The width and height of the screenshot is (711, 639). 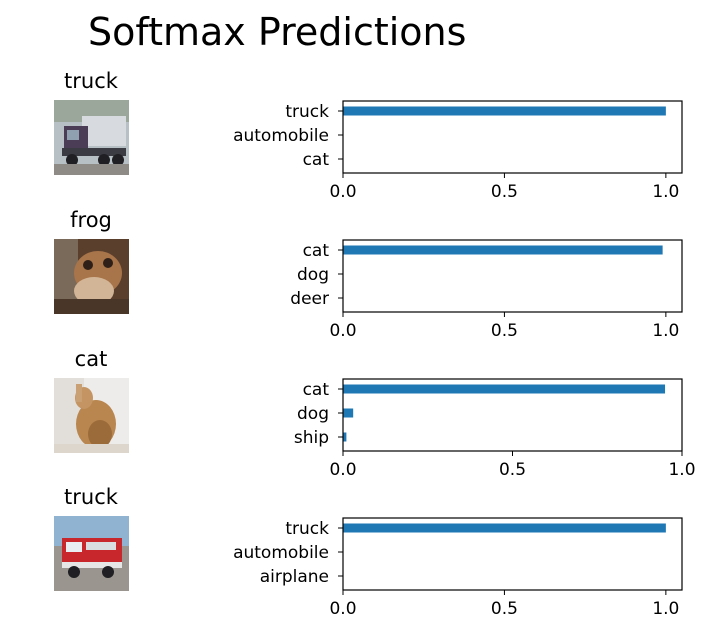 What do you see at coordinates (91, 220) in the screenshot?
I see `image-title: frog` at bounding box center [91, 220].